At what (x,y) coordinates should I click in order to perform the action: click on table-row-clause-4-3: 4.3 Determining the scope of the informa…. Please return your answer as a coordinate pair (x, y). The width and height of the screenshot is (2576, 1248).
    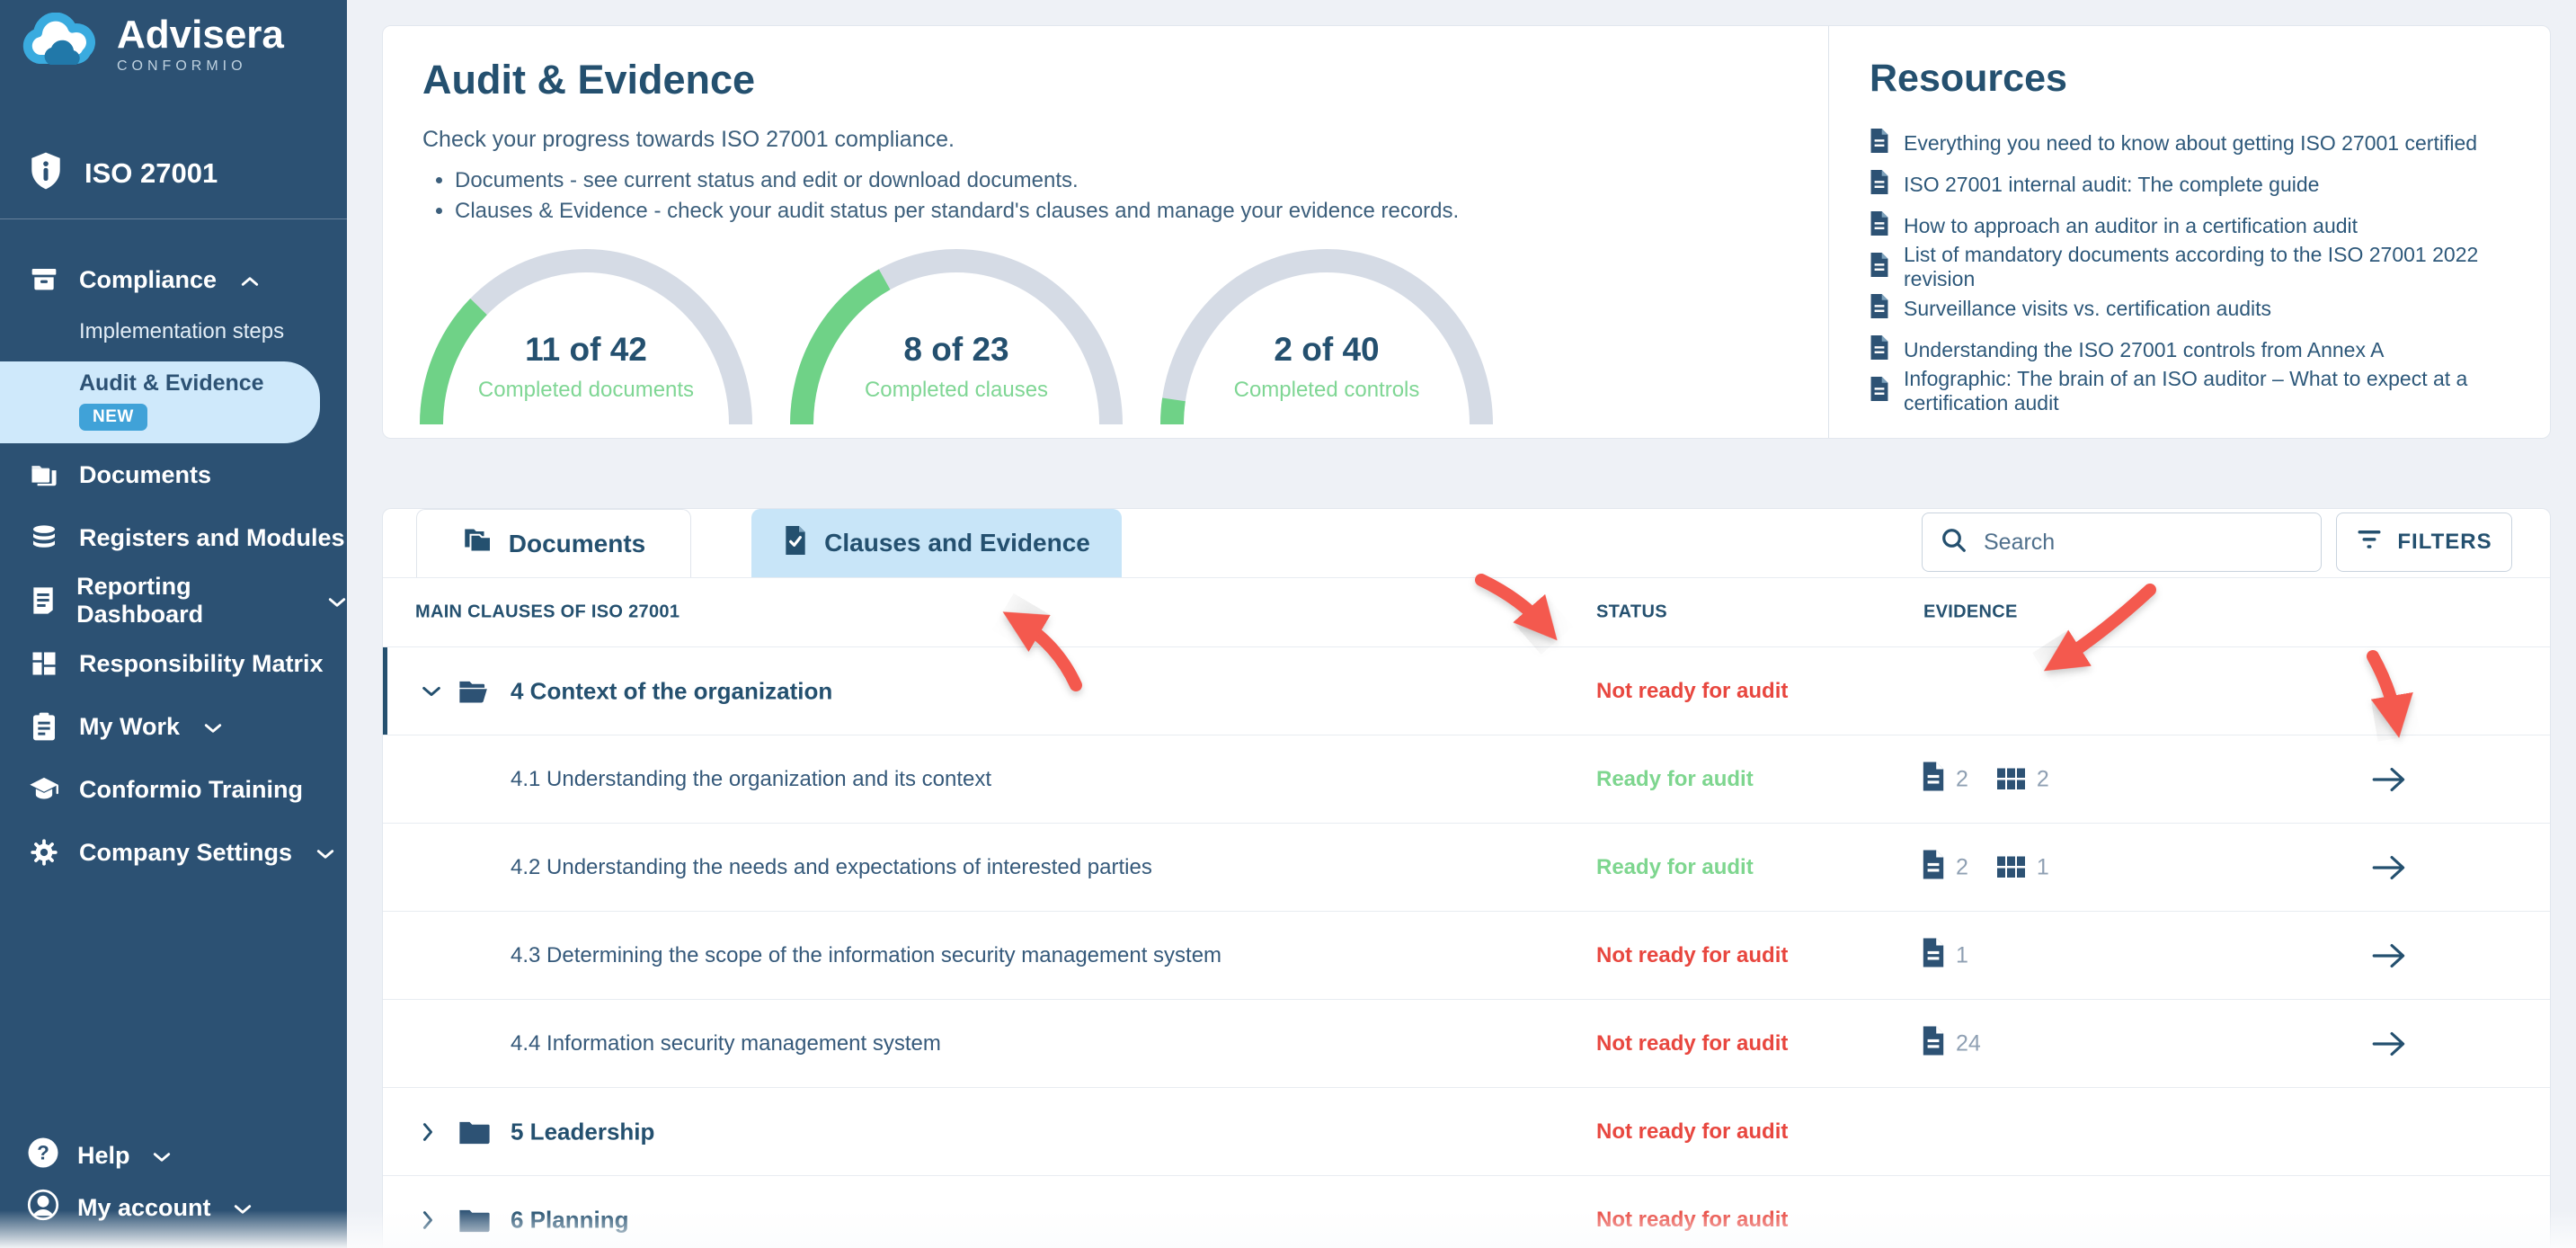
    Looking at the image, I should click on (1466, 956).